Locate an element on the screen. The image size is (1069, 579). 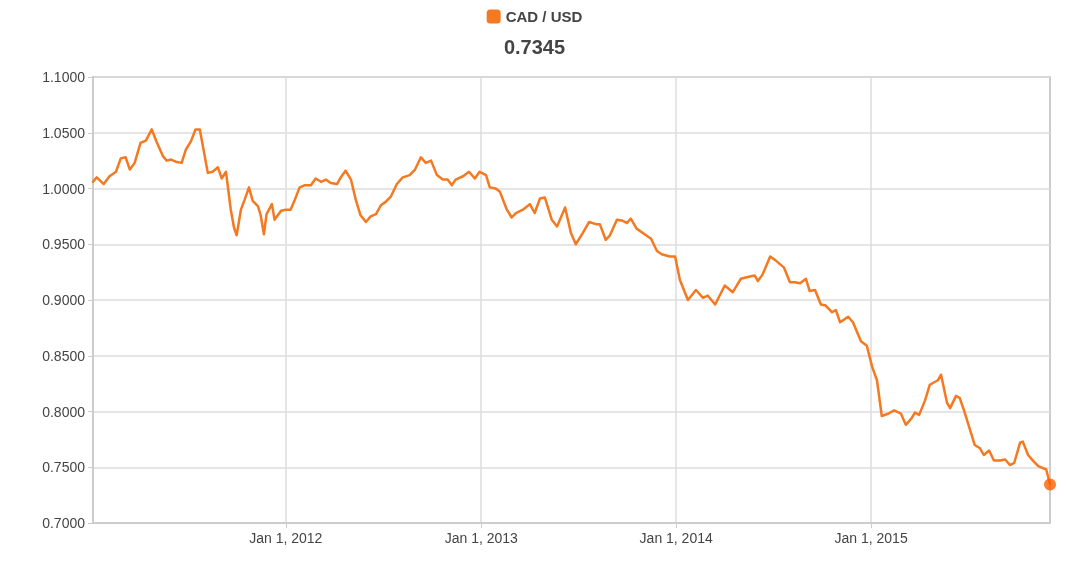
y-tick-label: 0.9500 is located at coordinates (64, 244).